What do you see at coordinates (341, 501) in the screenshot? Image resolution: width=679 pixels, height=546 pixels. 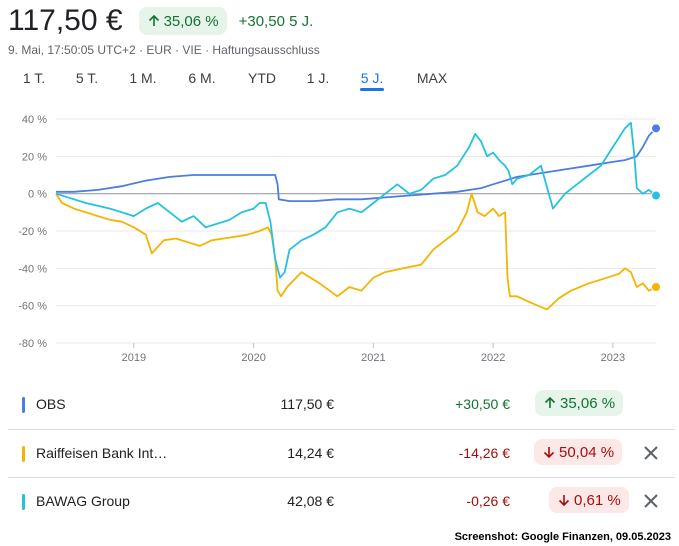 I see `legend-row-bawag: BAWAG Group 42,08 € -0,26 € 0,61 %` at bounding box center [341, 501].